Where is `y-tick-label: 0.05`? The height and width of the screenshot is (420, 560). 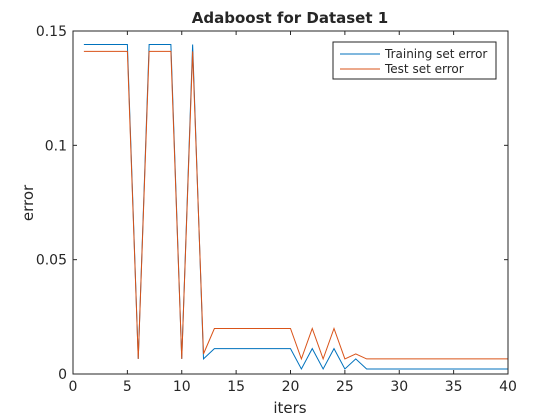
y-tick-label: 0.05 is located at coordinates (51, 261).